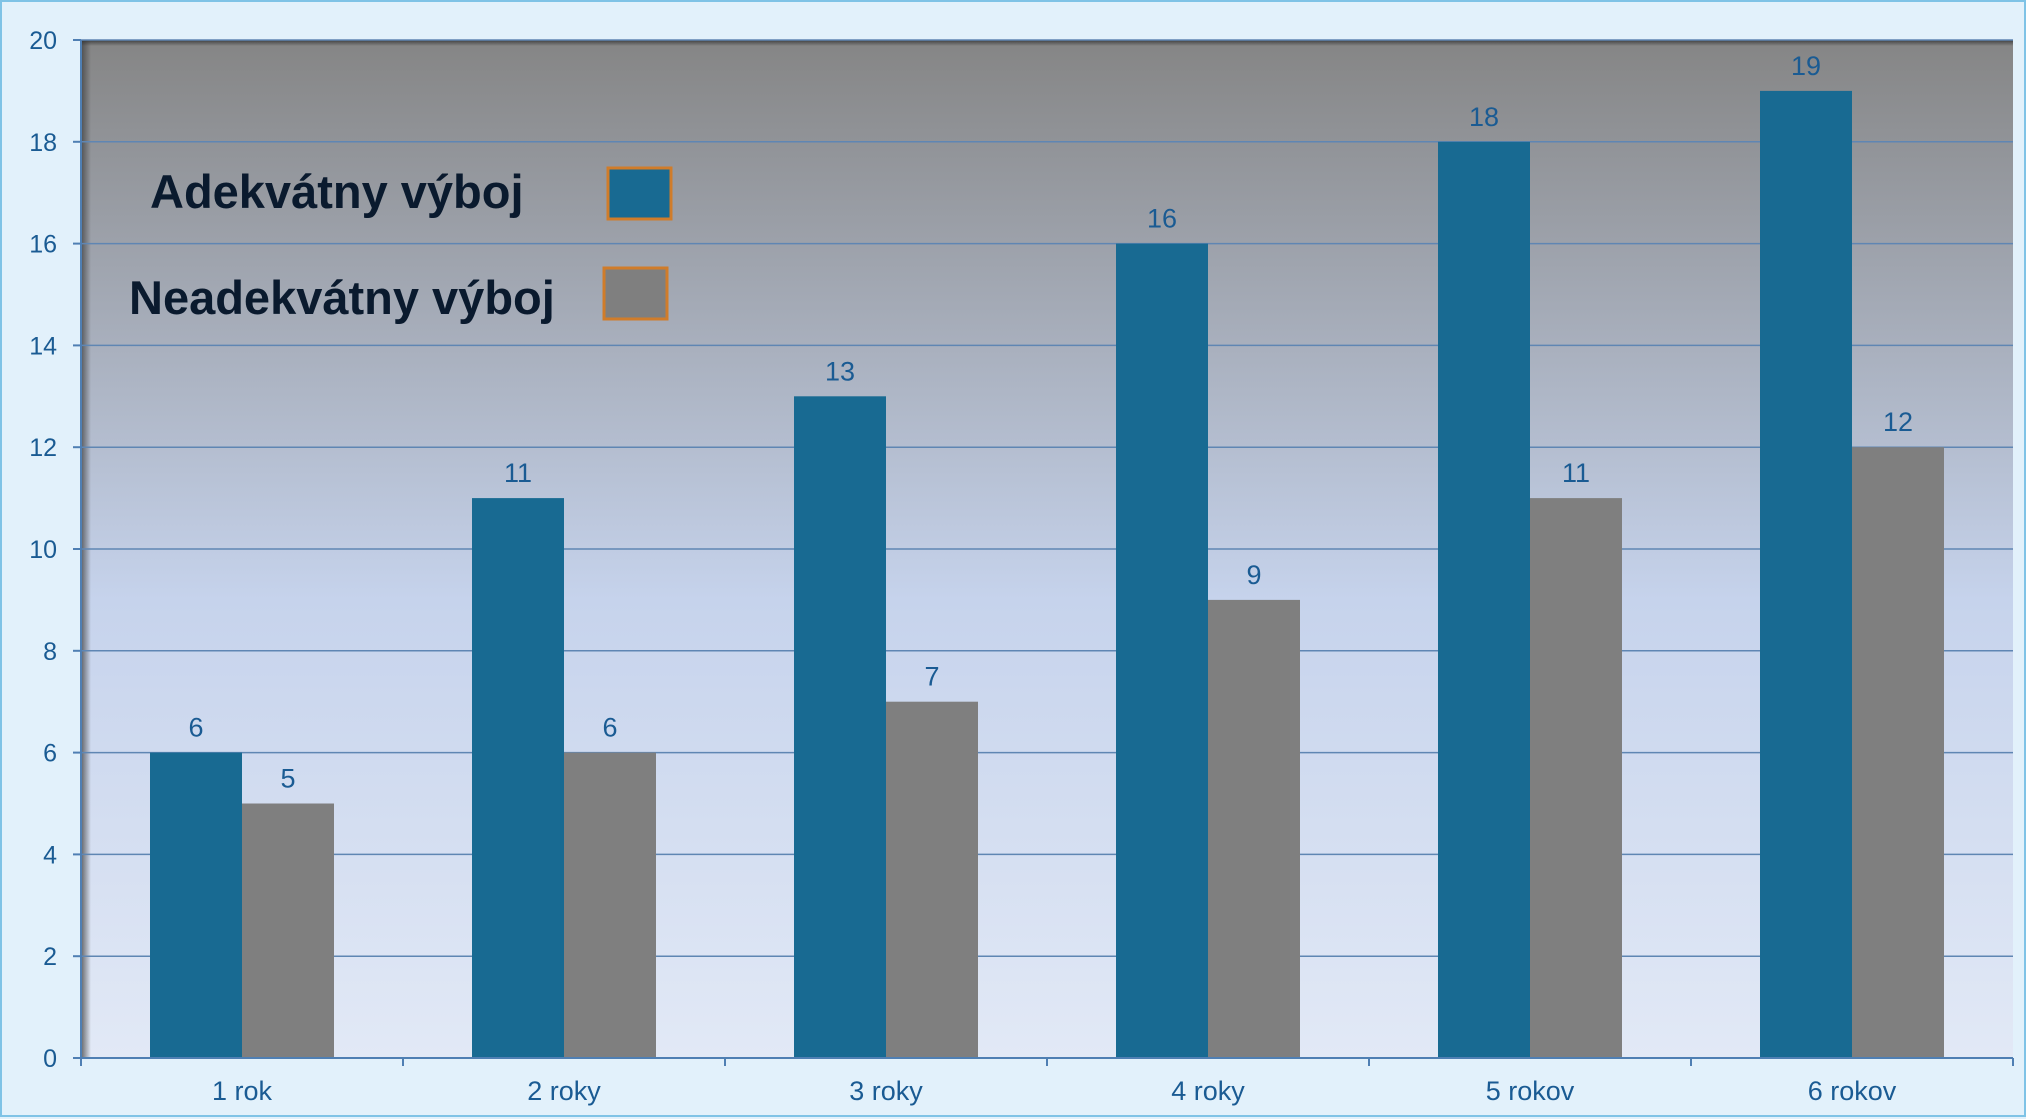  Describe the element at coordinates (43, 448) in the screenshot. I see `y-tick-label: 12` at that location.